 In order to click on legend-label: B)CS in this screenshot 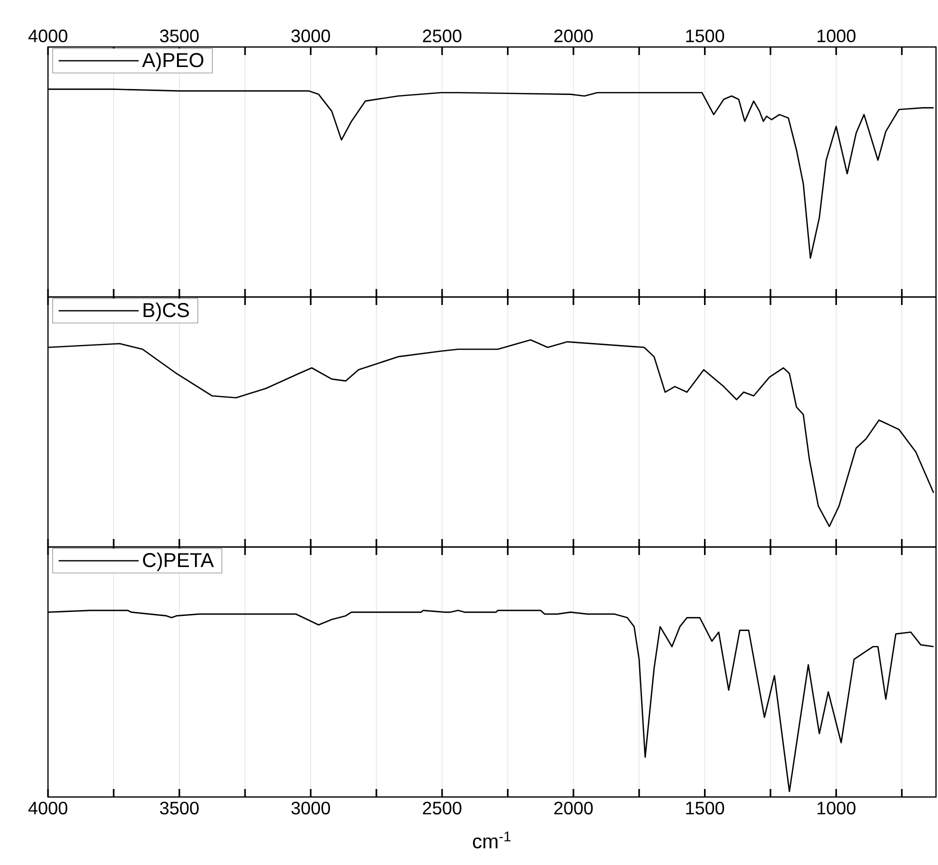, I will do `click(166, 312)`.